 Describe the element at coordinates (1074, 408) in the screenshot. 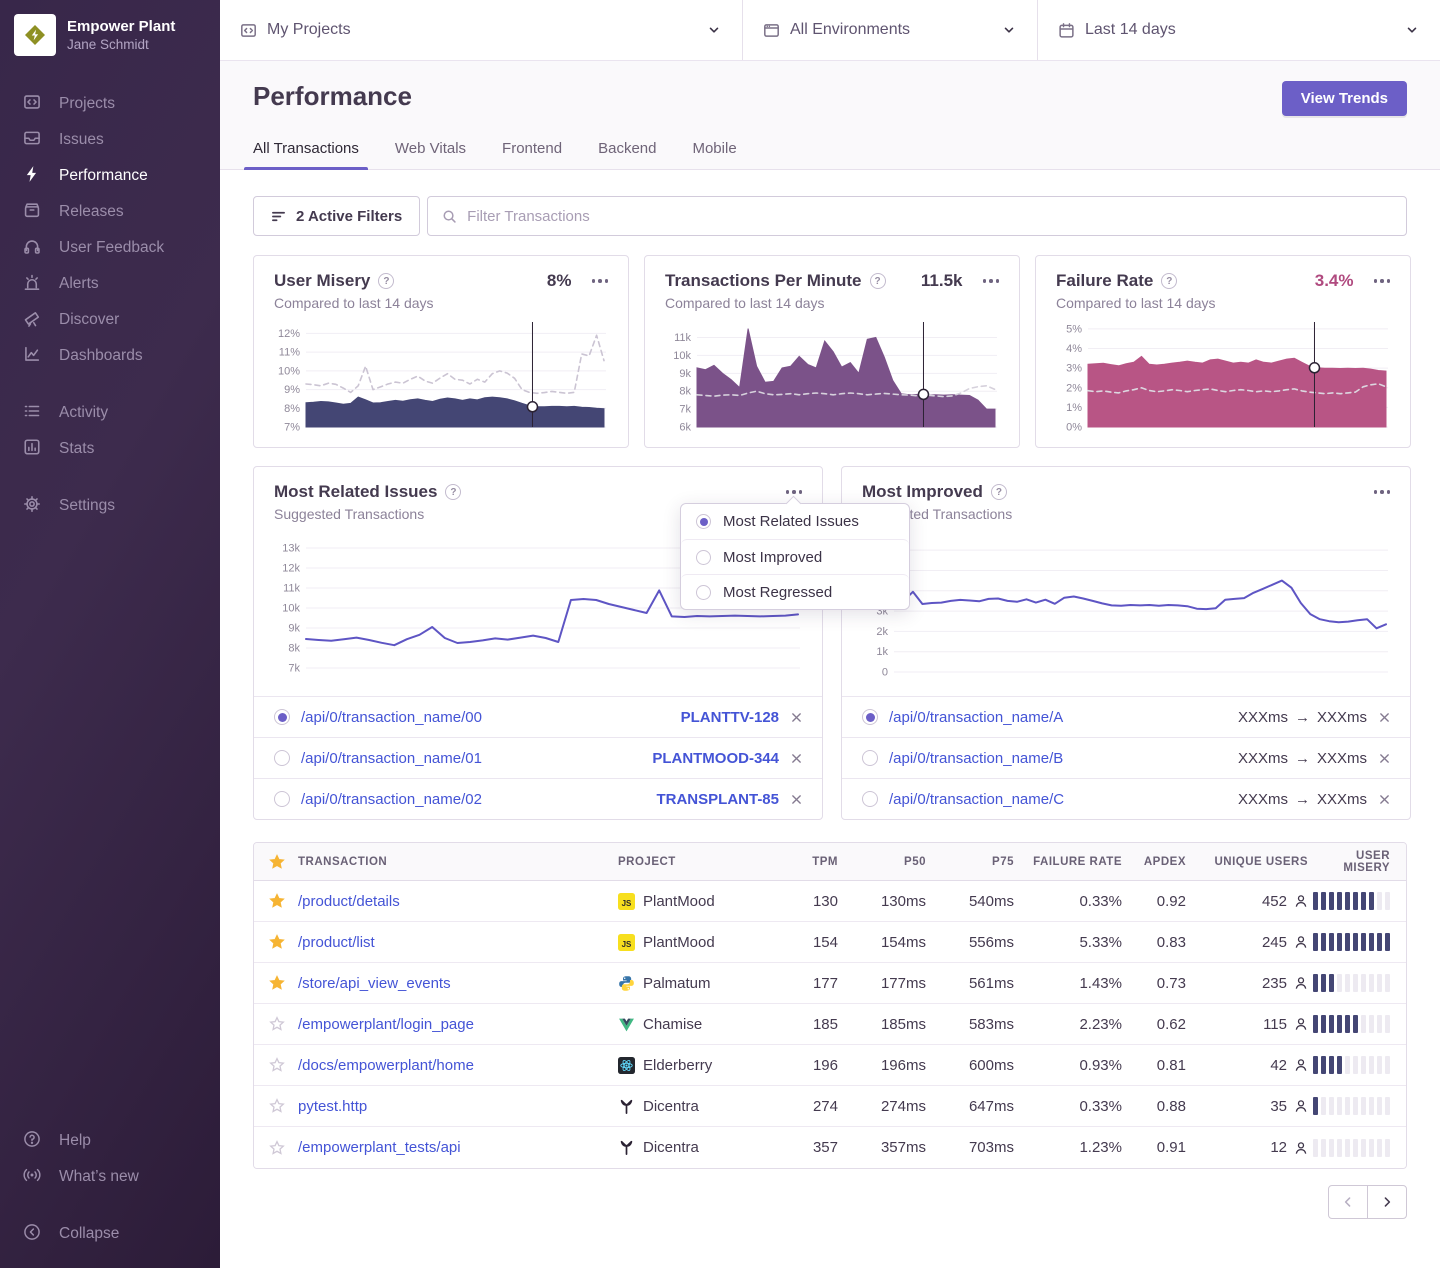

I see `svg-text: 1%` at that location.